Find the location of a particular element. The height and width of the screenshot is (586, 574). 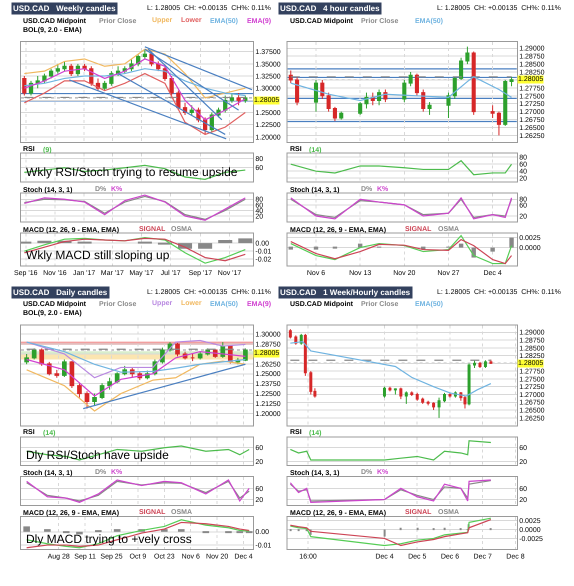

chart-title: USD.CAD Weekly candles is located at coordinates (64, 8).